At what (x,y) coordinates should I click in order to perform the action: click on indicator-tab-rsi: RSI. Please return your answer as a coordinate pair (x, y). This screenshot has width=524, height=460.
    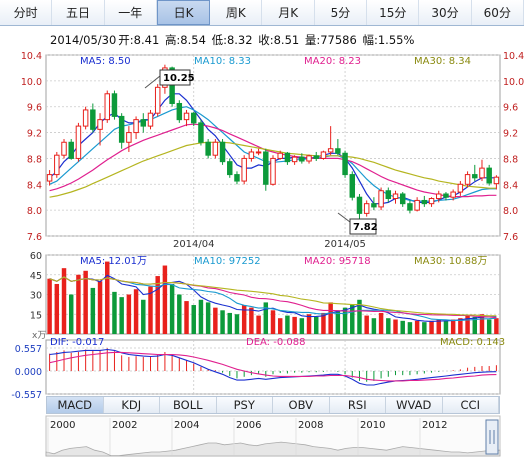
    Looking at the image, I should click on (358, 405).